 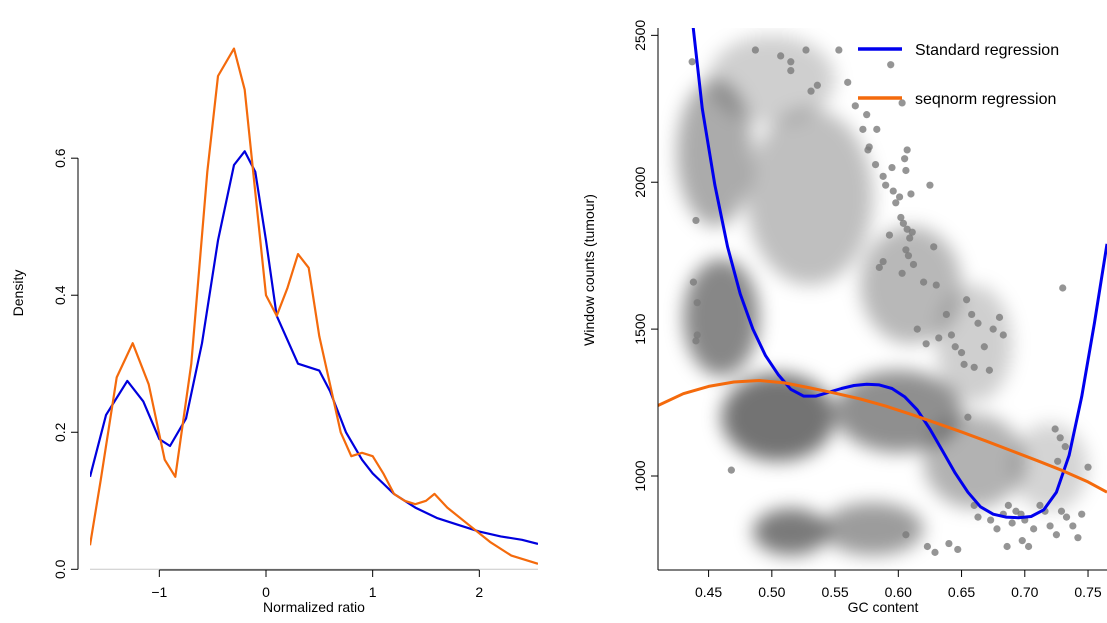 What do you see at coordinates (640, 328) in the screenshot?
I see `y-tick-label: 1500` at bounding box center [640, 328].